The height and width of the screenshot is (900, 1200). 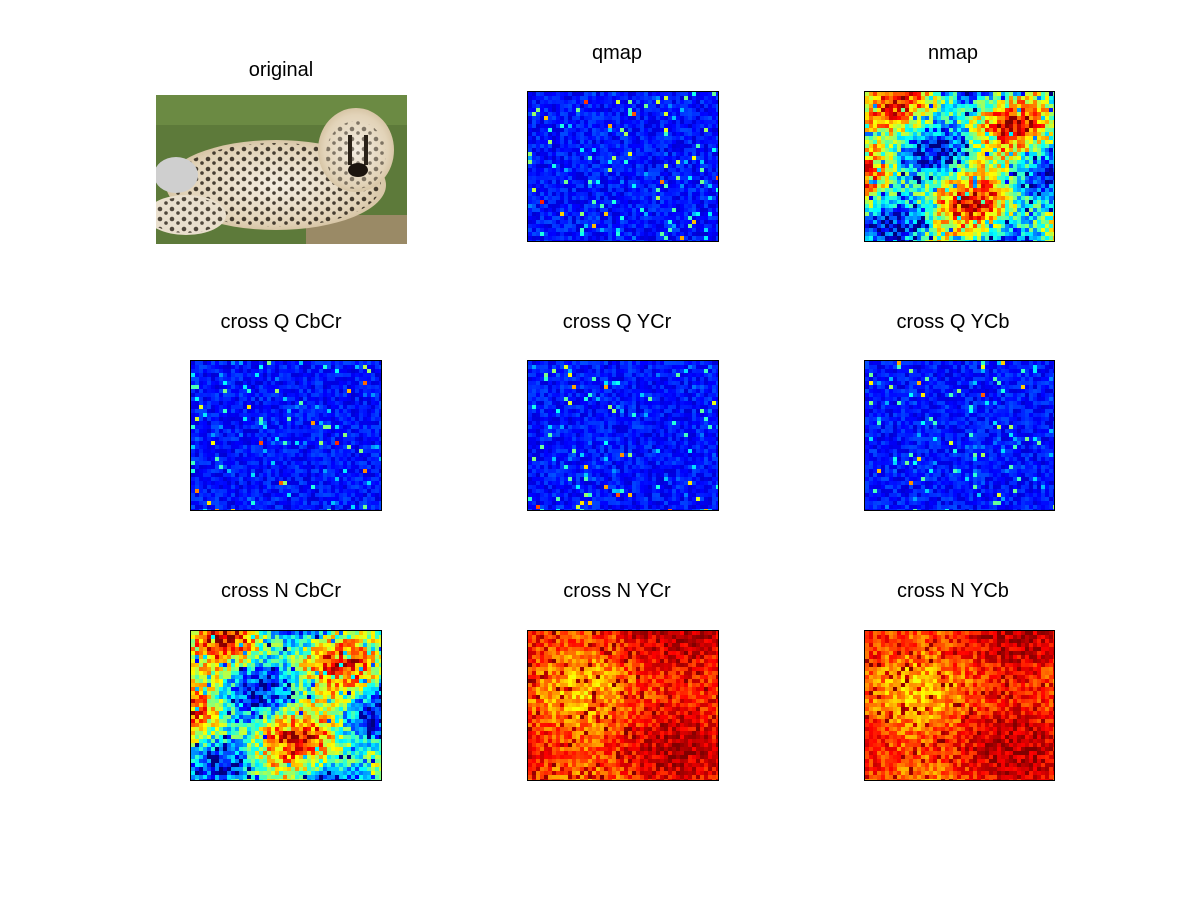 I want to click on image-cross-n-ycr, so click(x=623, y=705).